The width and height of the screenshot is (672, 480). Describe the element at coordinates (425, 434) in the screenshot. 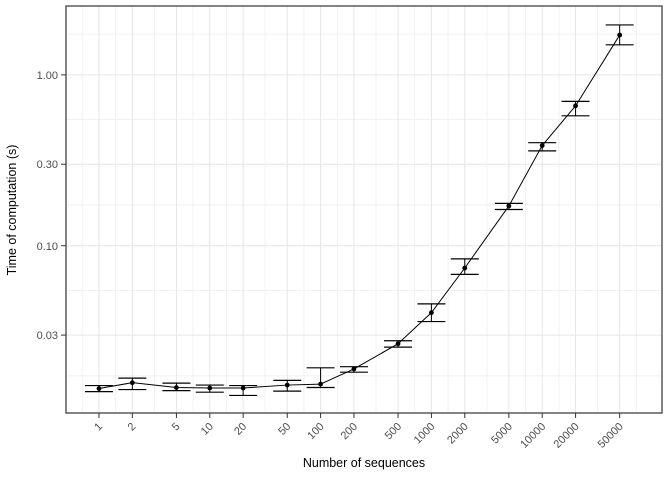

I see `x-tick-label: 1000` at that location.